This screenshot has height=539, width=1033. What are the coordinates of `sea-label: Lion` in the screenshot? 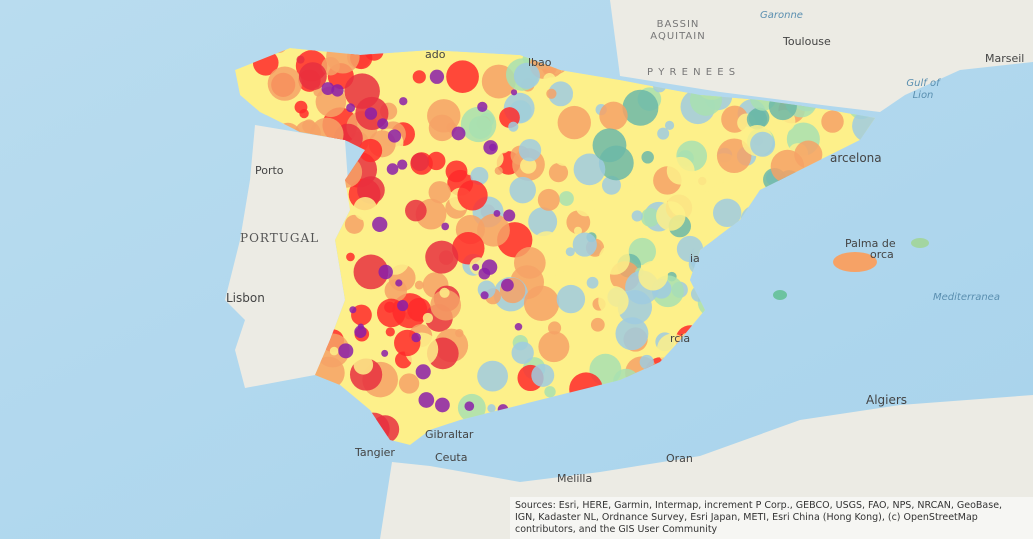 It's located at (923, 95).